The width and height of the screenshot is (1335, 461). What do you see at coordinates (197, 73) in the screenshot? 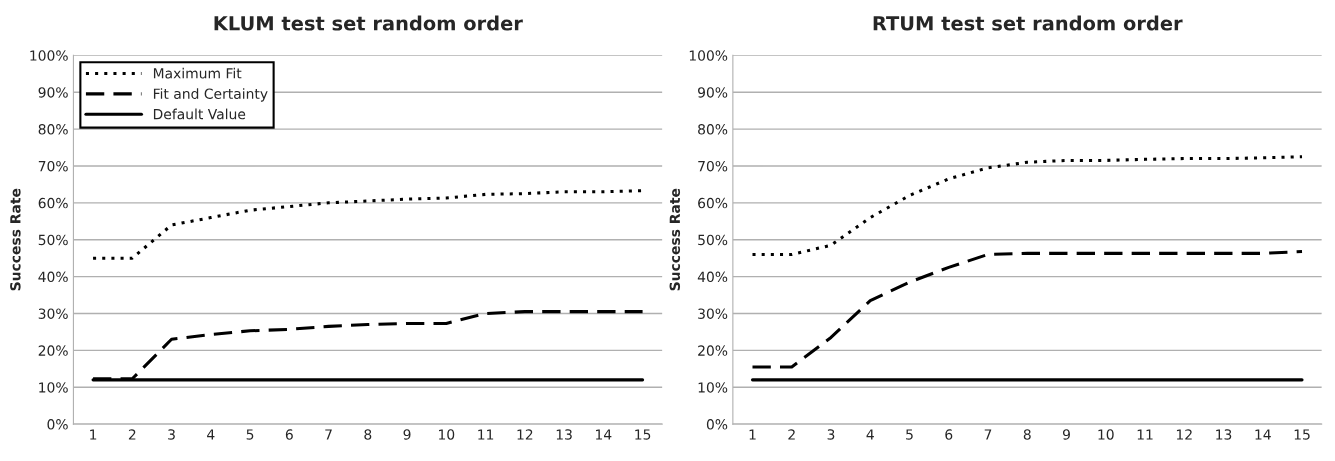
I see `legend-label: Maximum Fit` at bounding box center [197, 73].